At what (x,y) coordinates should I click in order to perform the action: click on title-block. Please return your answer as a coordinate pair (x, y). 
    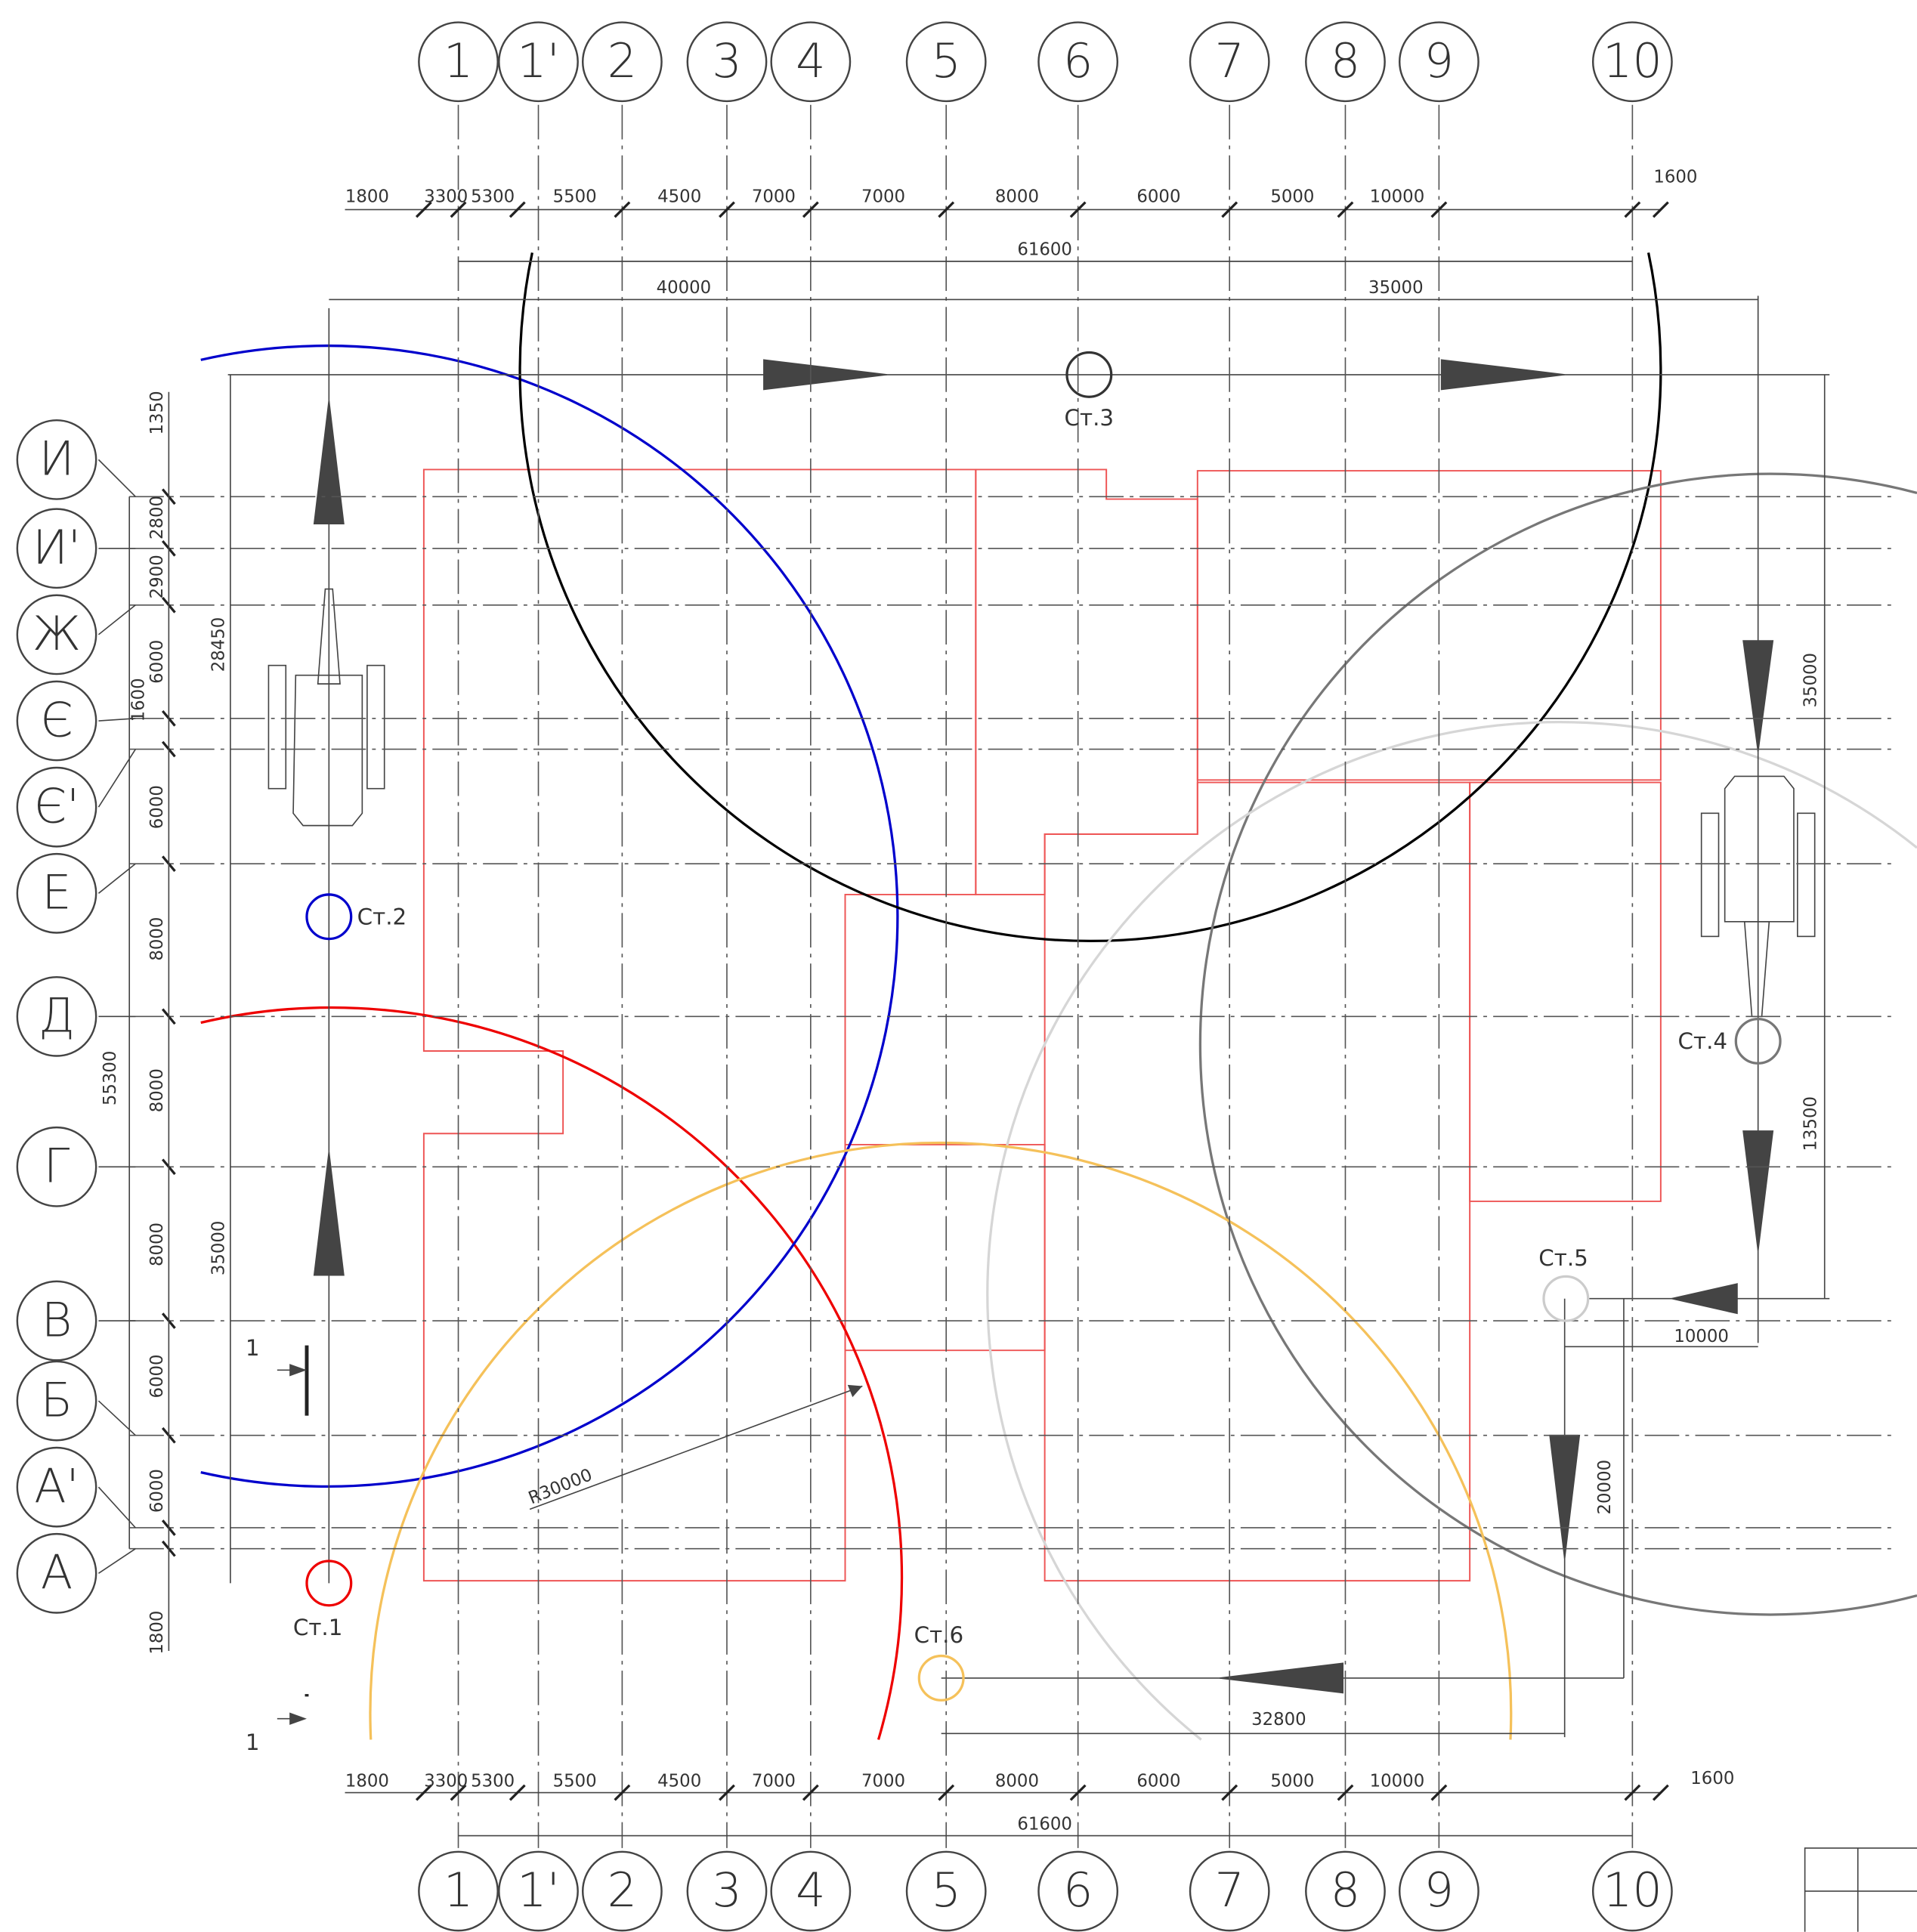
    Looking at the image, I should click on (1860, 1889).